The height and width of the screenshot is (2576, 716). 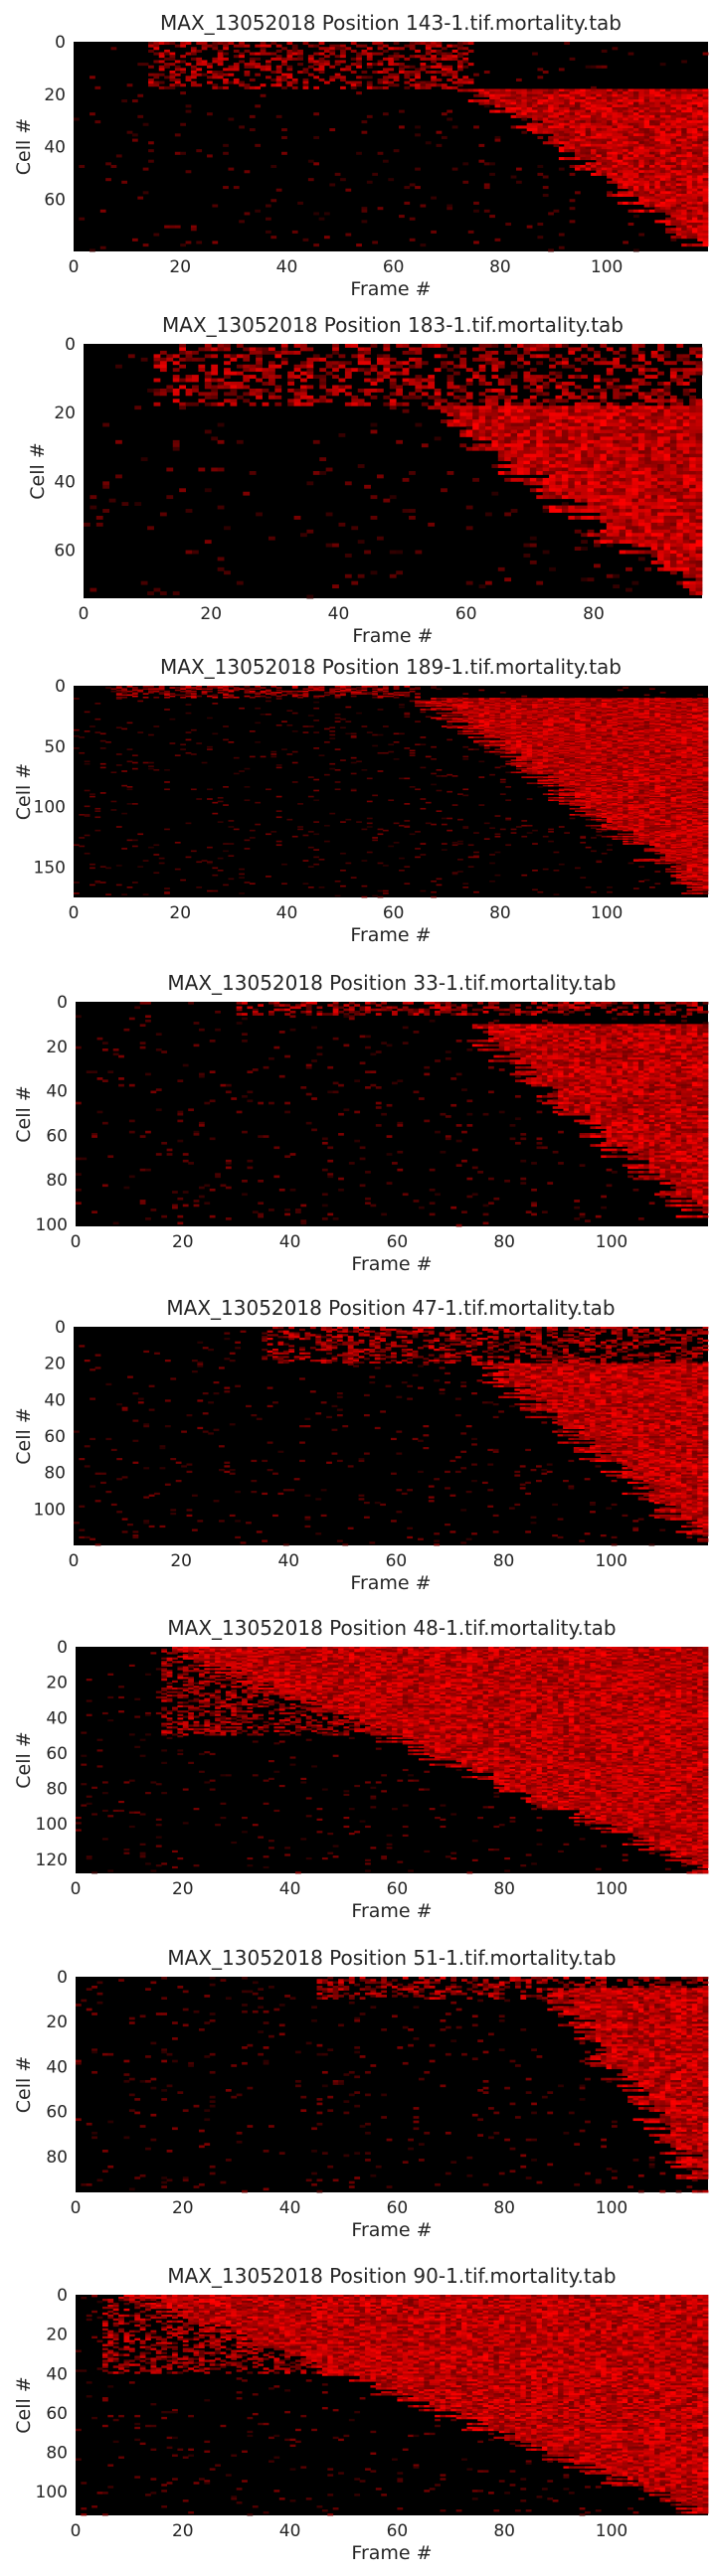 What do you see at coordinates (55, 148) in the screenshot?
I see `y-tick-label: 40` at bounding box center [55, 148].